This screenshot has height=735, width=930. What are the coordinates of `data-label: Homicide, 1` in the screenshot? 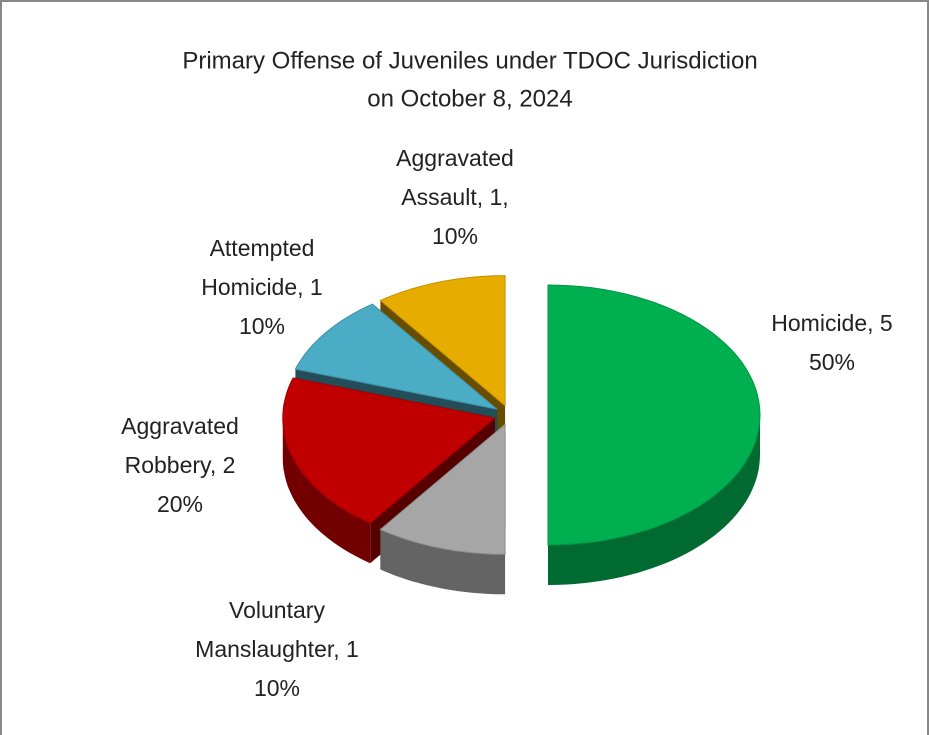 It's located at (261, 287).